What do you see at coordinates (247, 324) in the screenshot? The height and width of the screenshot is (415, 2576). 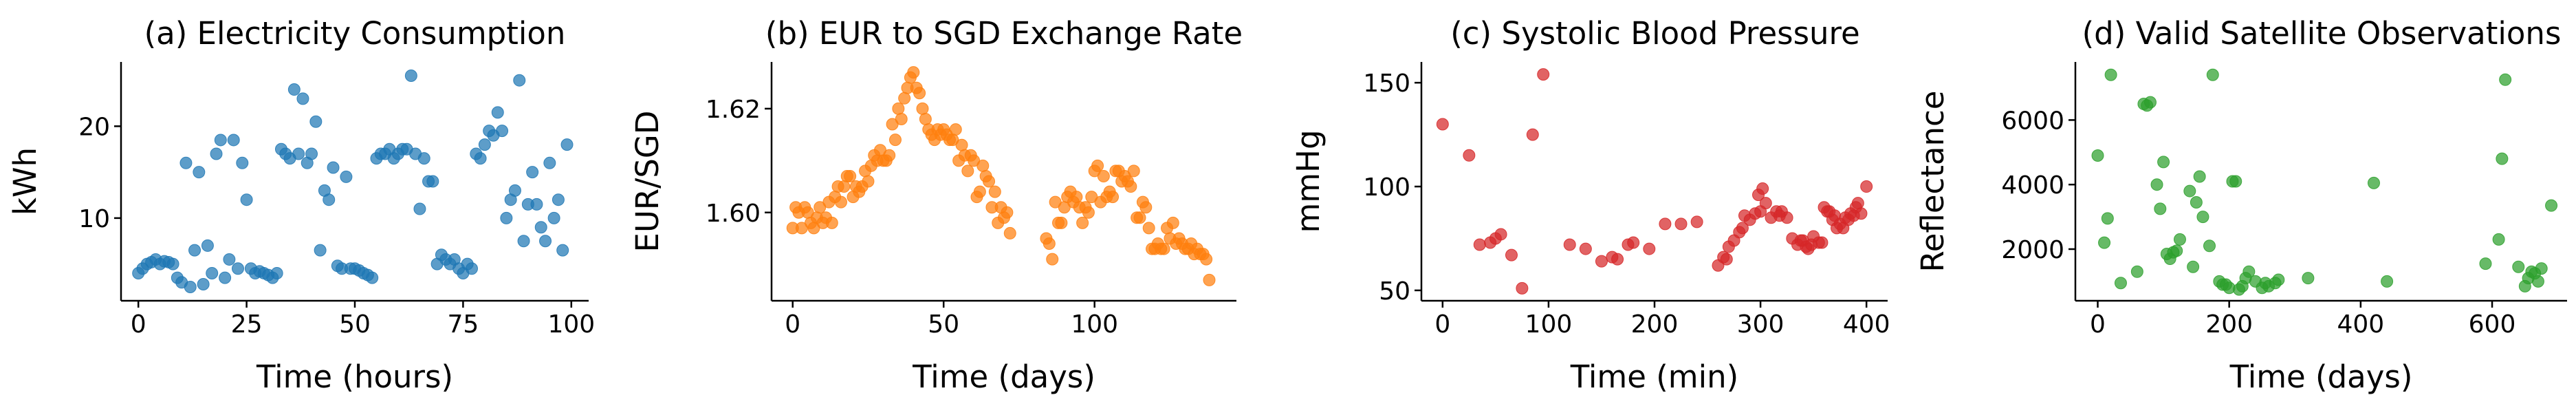 I see `x-tick-label: 25` at bounding box center [247, 324].